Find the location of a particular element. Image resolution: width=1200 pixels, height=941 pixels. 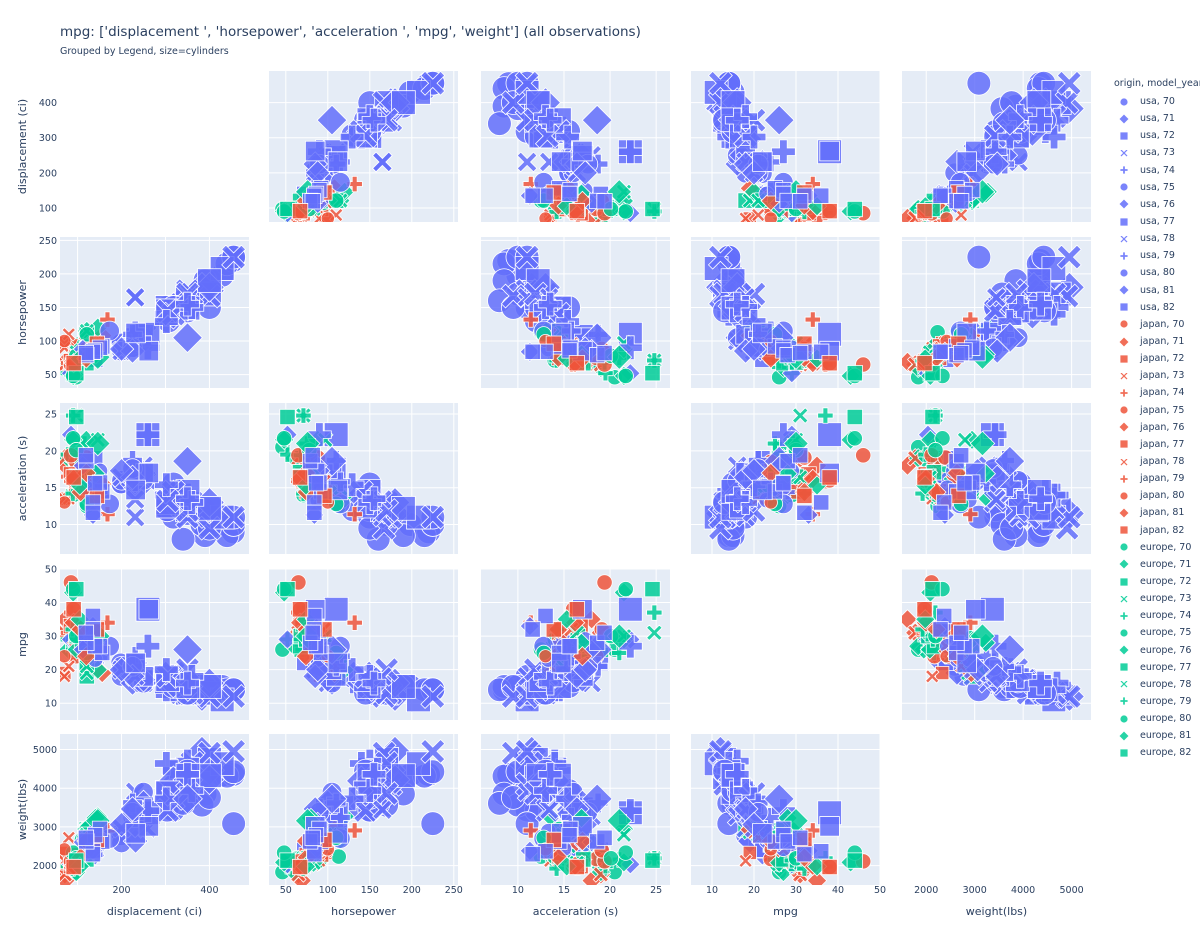

legend-item: europe, 71 is located at coordinates (1157, 564).